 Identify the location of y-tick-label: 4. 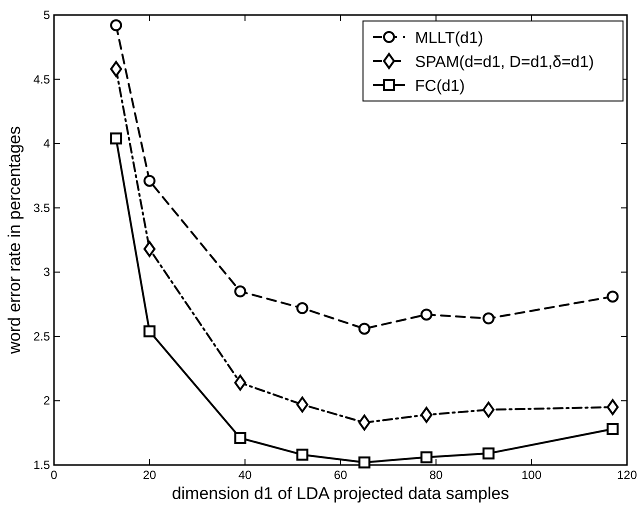
(46, 143).